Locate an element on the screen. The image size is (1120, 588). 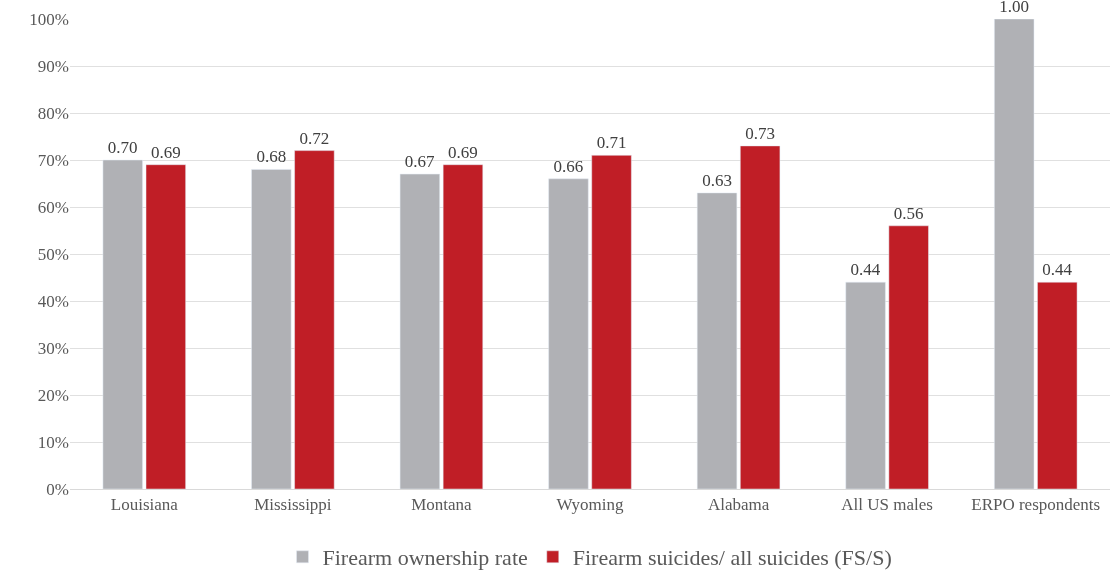
legend-label: Firearm ownership rate is located at coordinates (425, 558).